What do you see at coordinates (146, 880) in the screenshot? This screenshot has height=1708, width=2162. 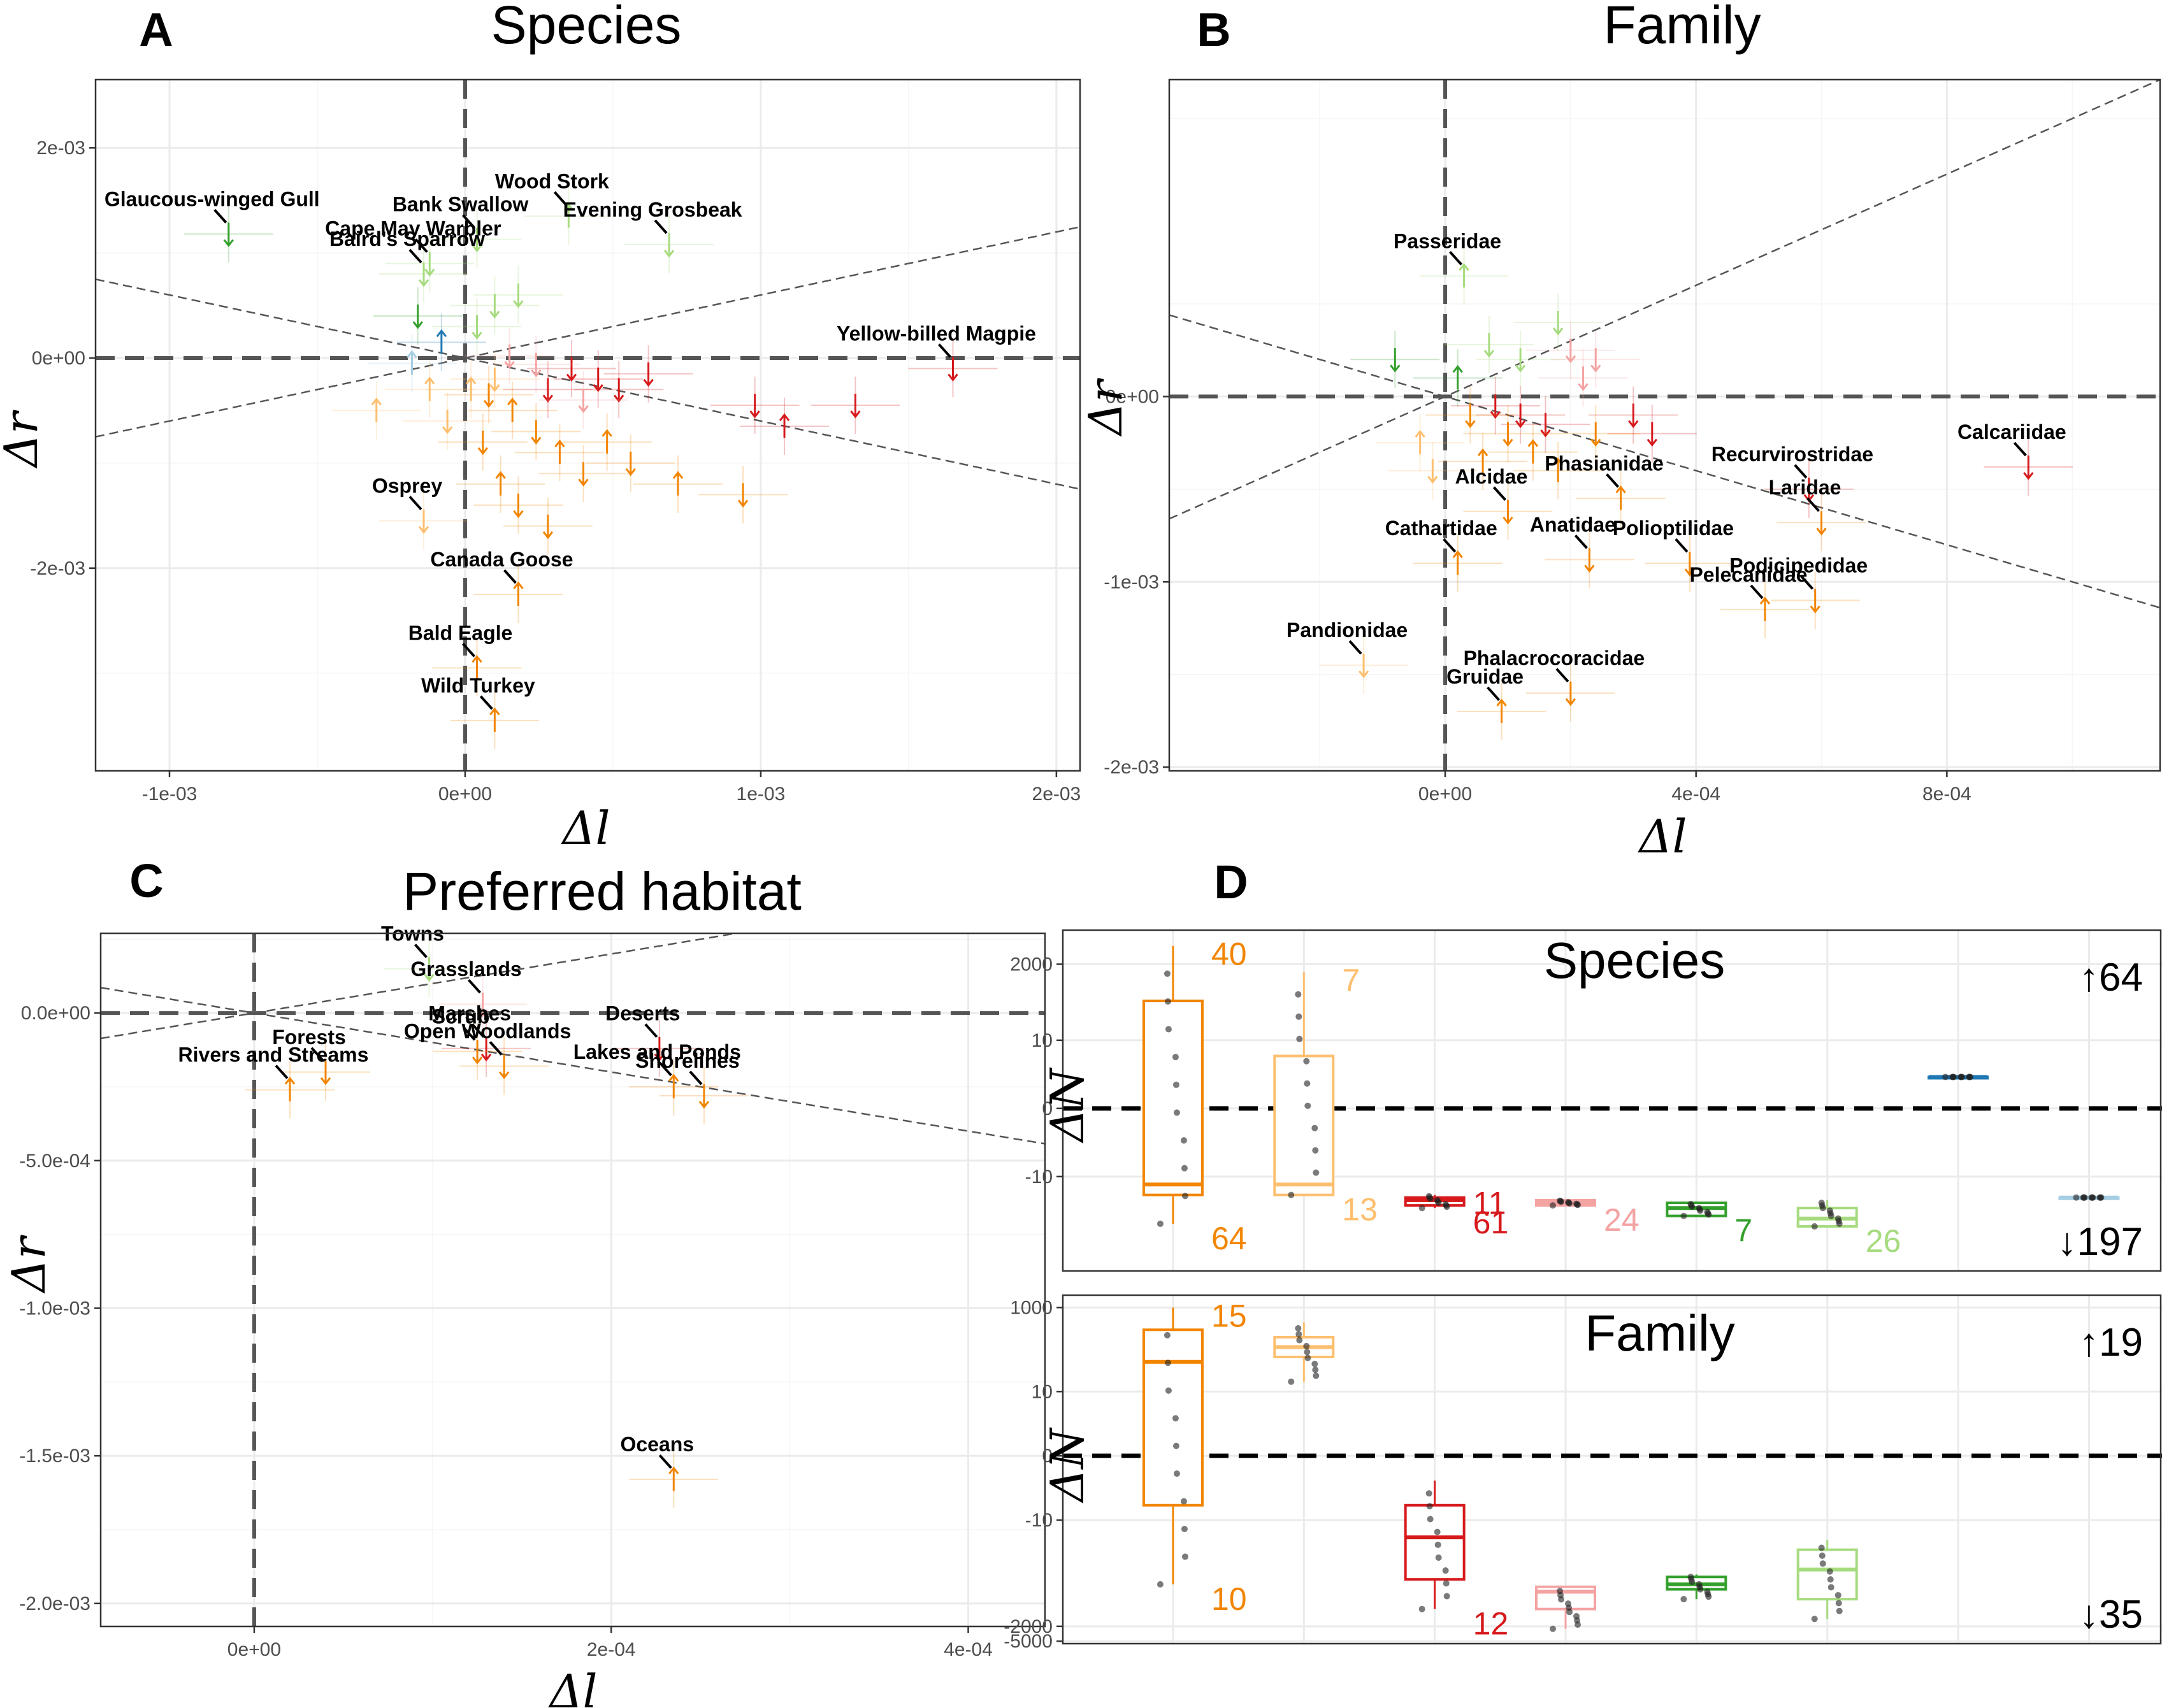 I see `panel-letter: C` at bounding box center [146, 880].